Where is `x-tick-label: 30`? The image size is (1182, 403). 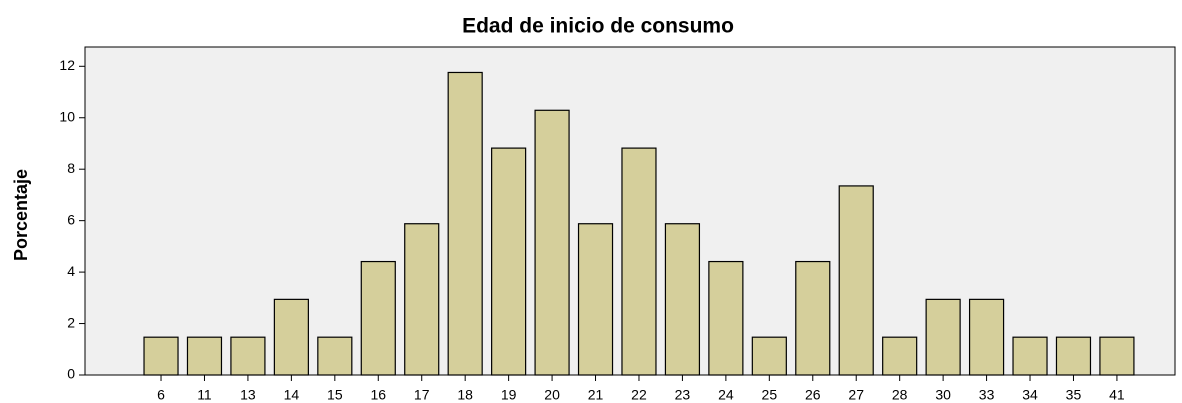
x-tick-label: 30 is located at coordinates (943, 395).